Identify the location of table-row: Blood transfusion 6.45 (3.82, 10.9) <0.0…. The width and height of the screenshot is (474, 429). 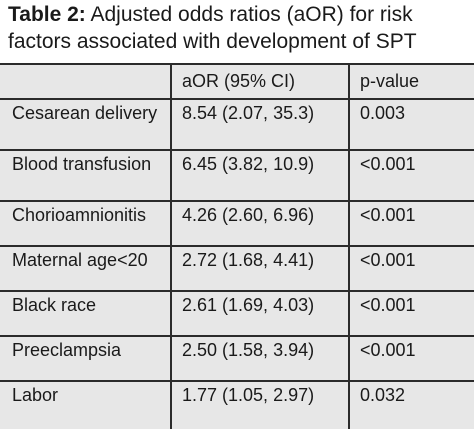
(237, 175).